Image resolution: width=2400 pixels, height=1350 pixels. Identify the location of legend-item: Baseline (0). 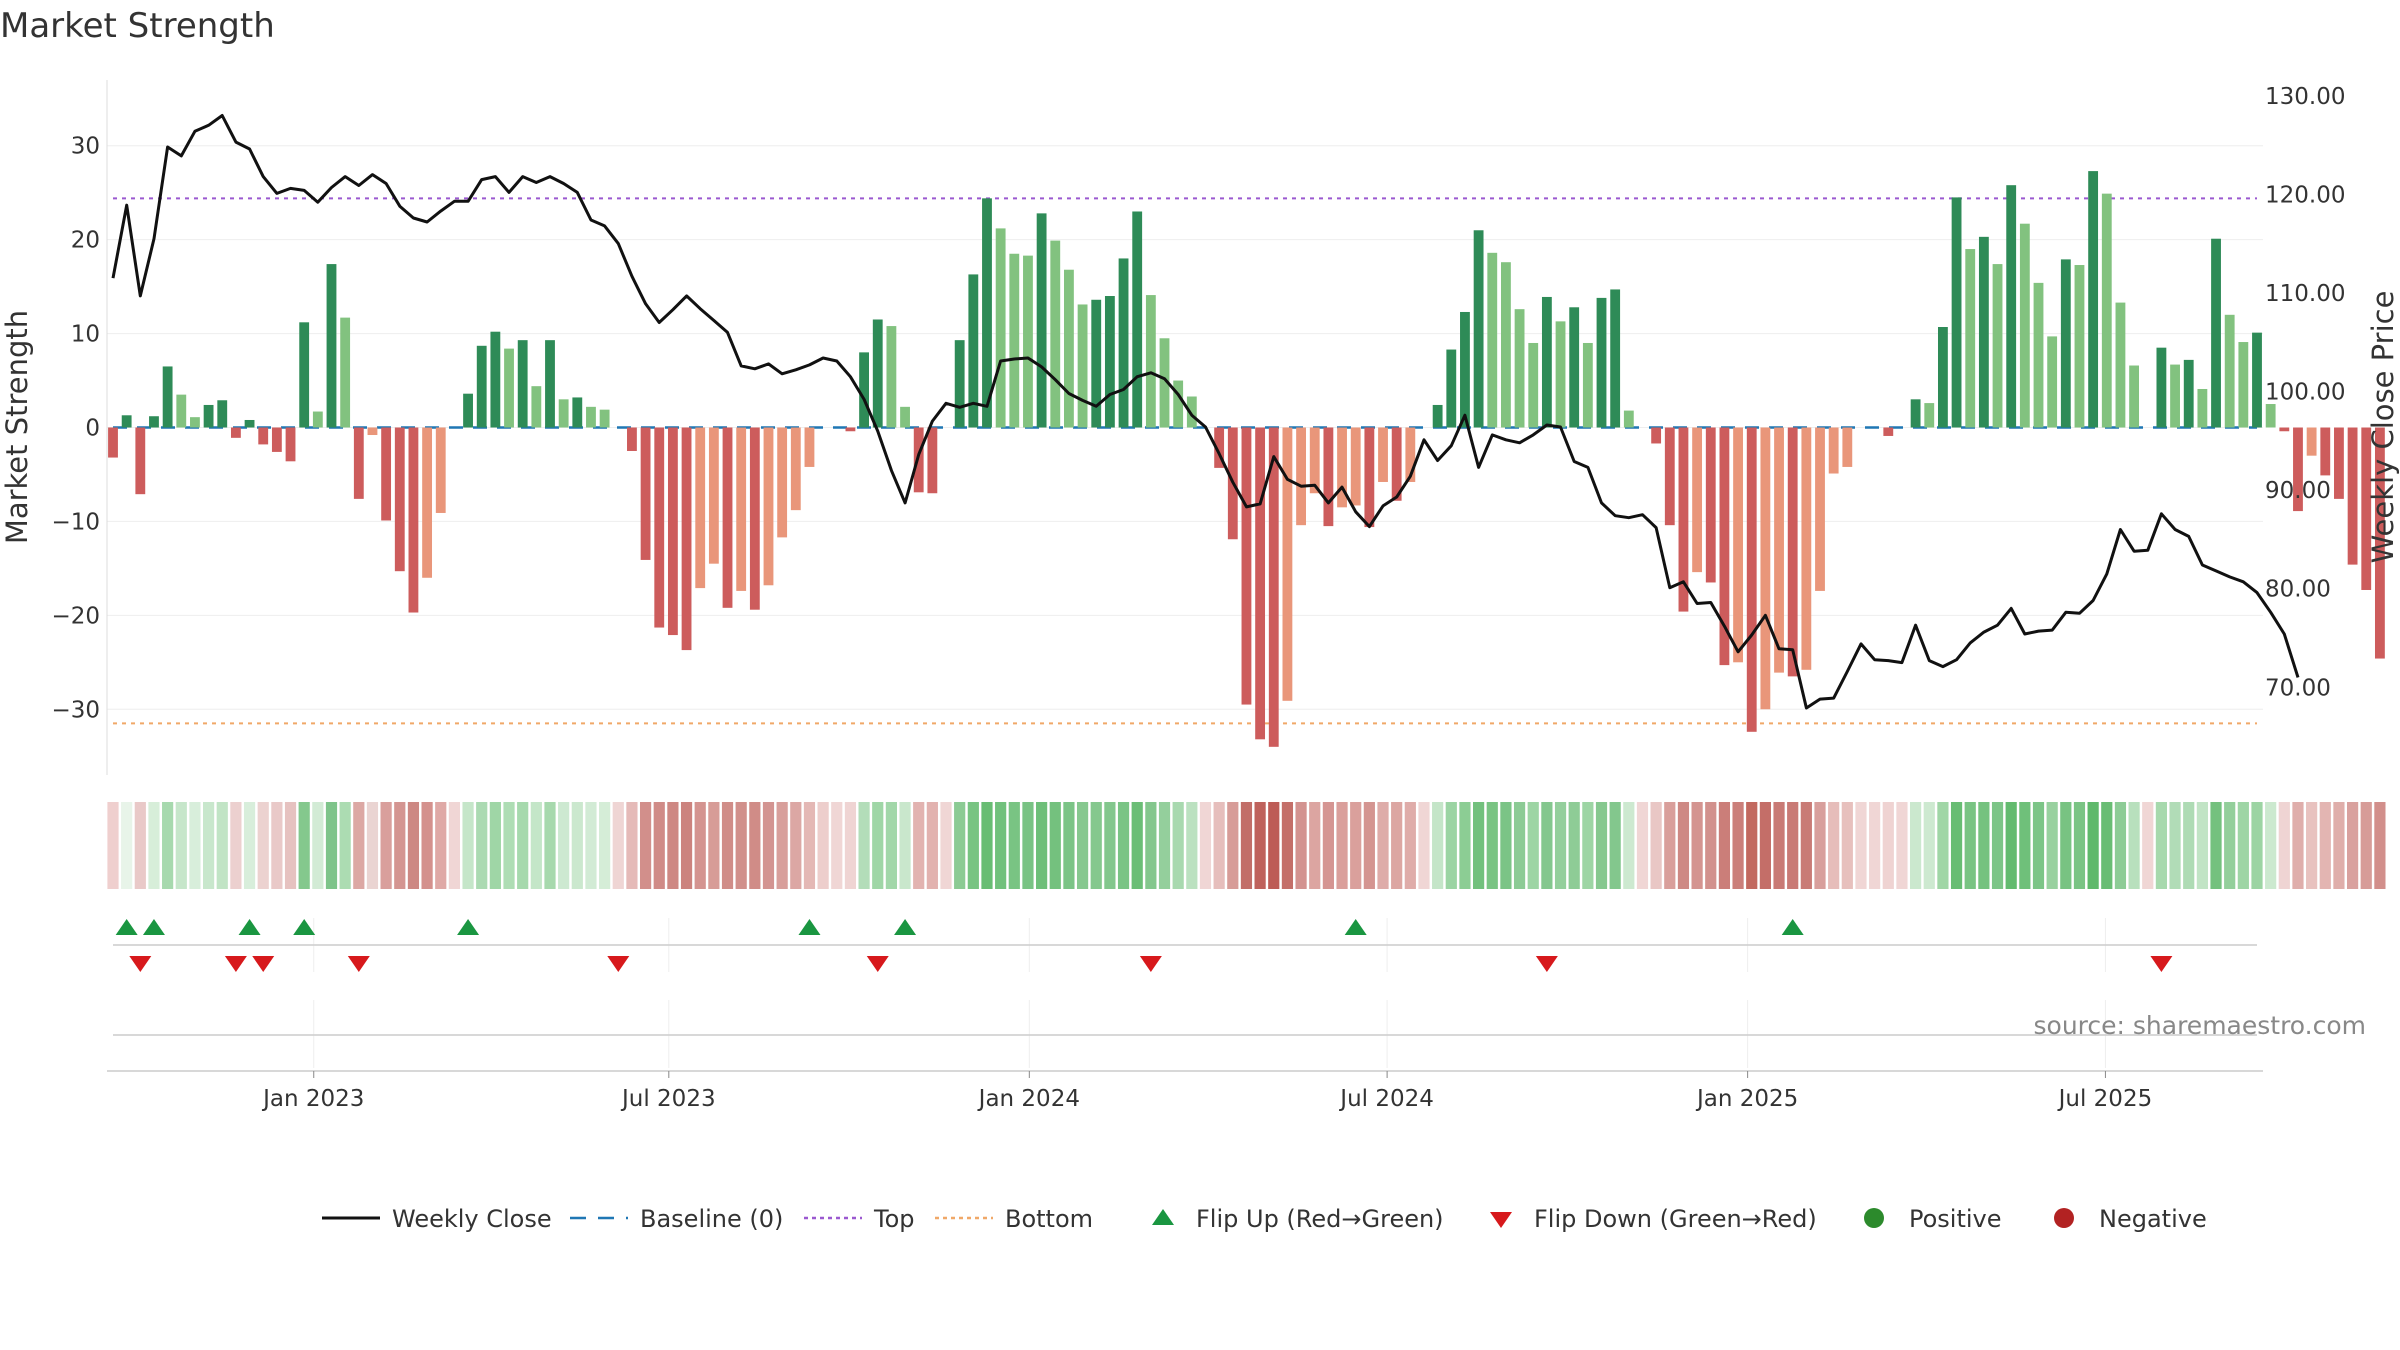
(676, 1219).